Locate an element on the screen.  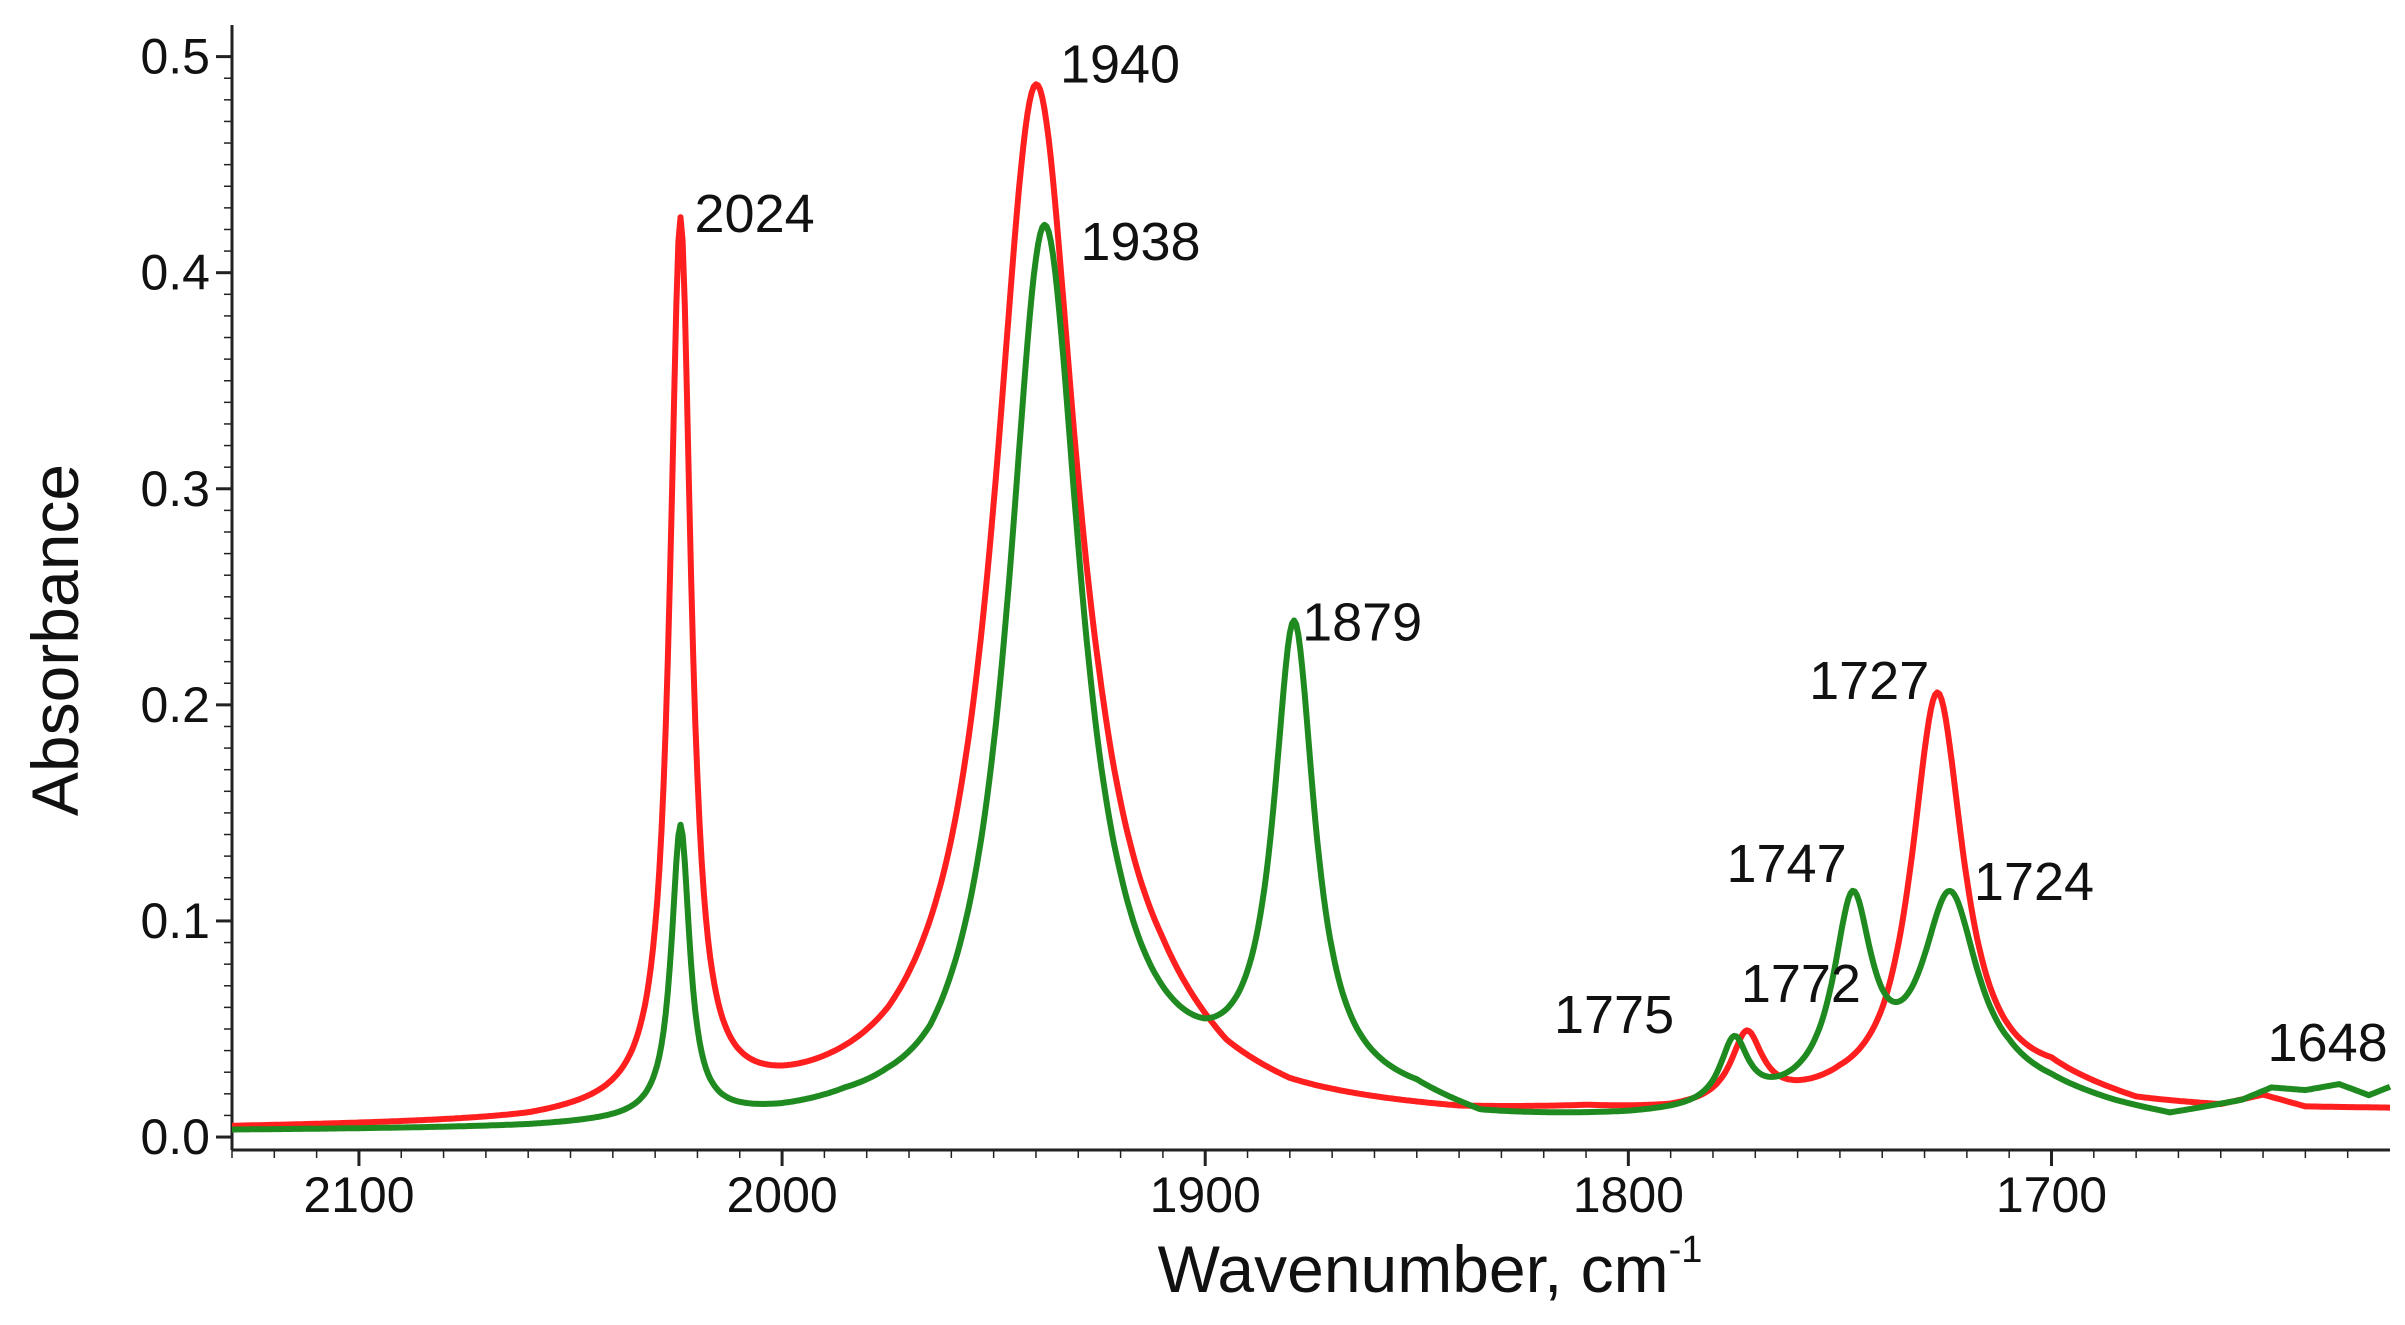
y-tick-label: 0.2 is located at coordinates (175, 705).